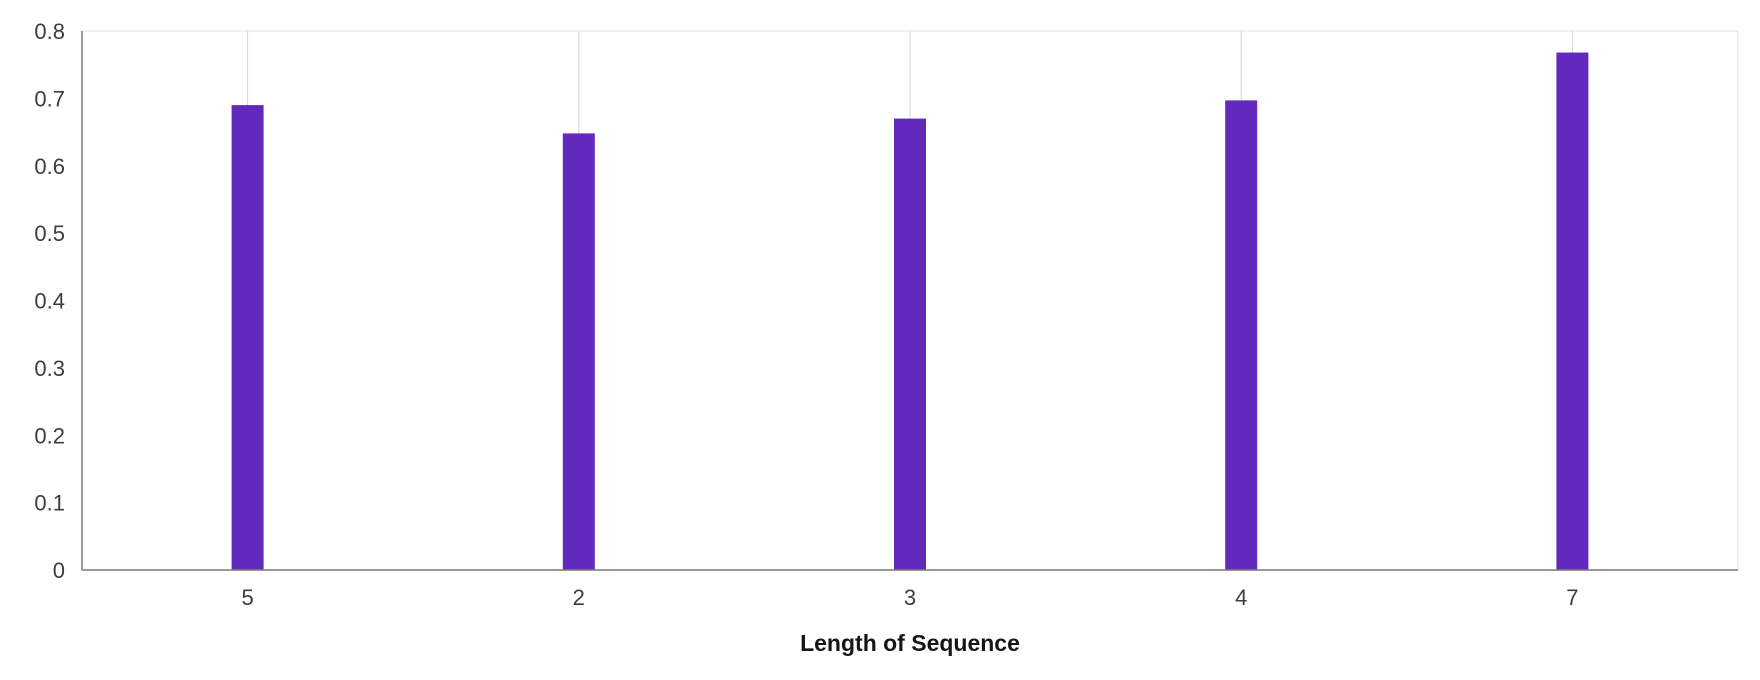 The width and height of the screenshot is (1760, 680). What do you see at coordinates (49, 31) in the screenshot?
I see `y-tick-label: 0.8` at bounding box center [49, 31].